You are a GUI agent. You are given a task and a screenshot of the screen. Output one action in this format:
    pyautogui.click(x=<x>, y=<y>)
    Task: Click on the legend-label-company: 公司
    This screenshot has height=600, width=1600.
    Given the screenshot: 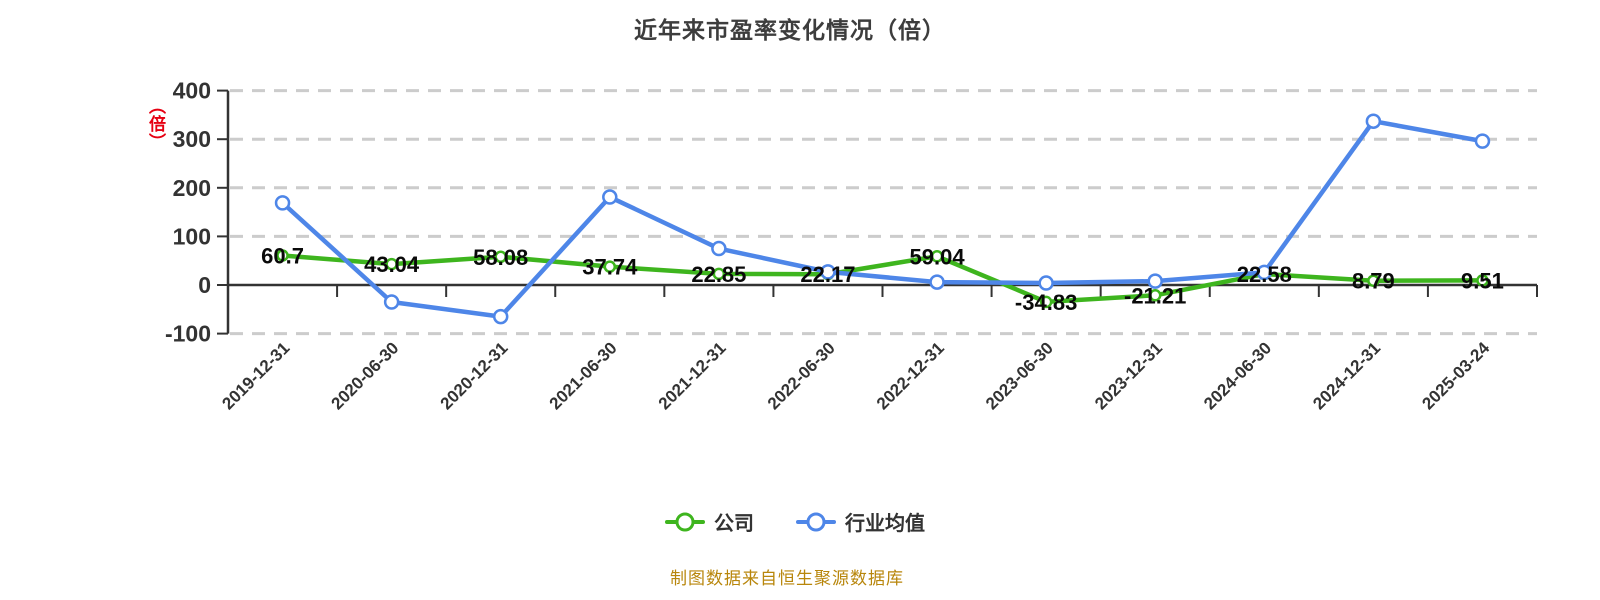 What is the action you would take?
    pyautogui.click(x=734, y=524)
    